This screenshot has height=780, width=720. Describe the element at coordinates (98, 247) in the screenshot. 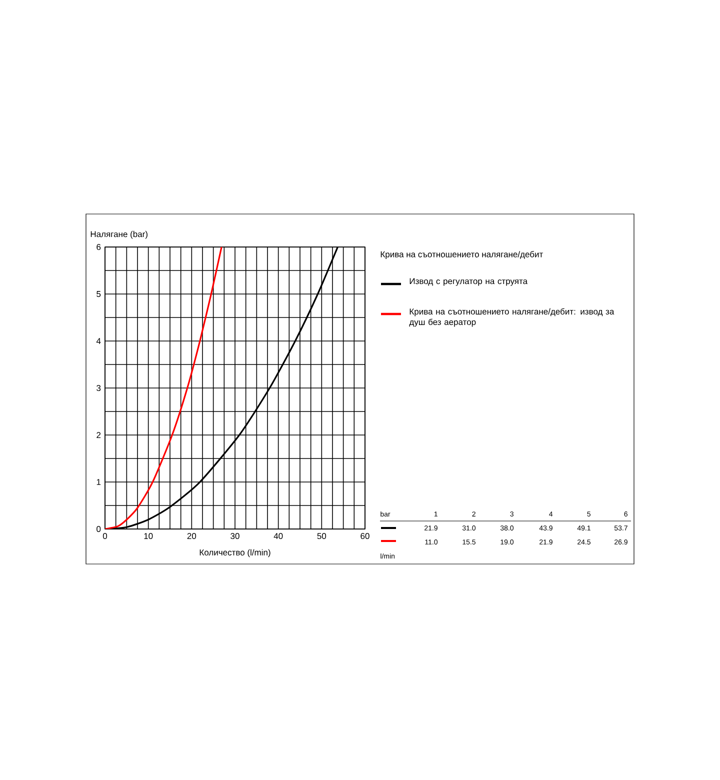

I see `y-tick-label: 6` at that location.